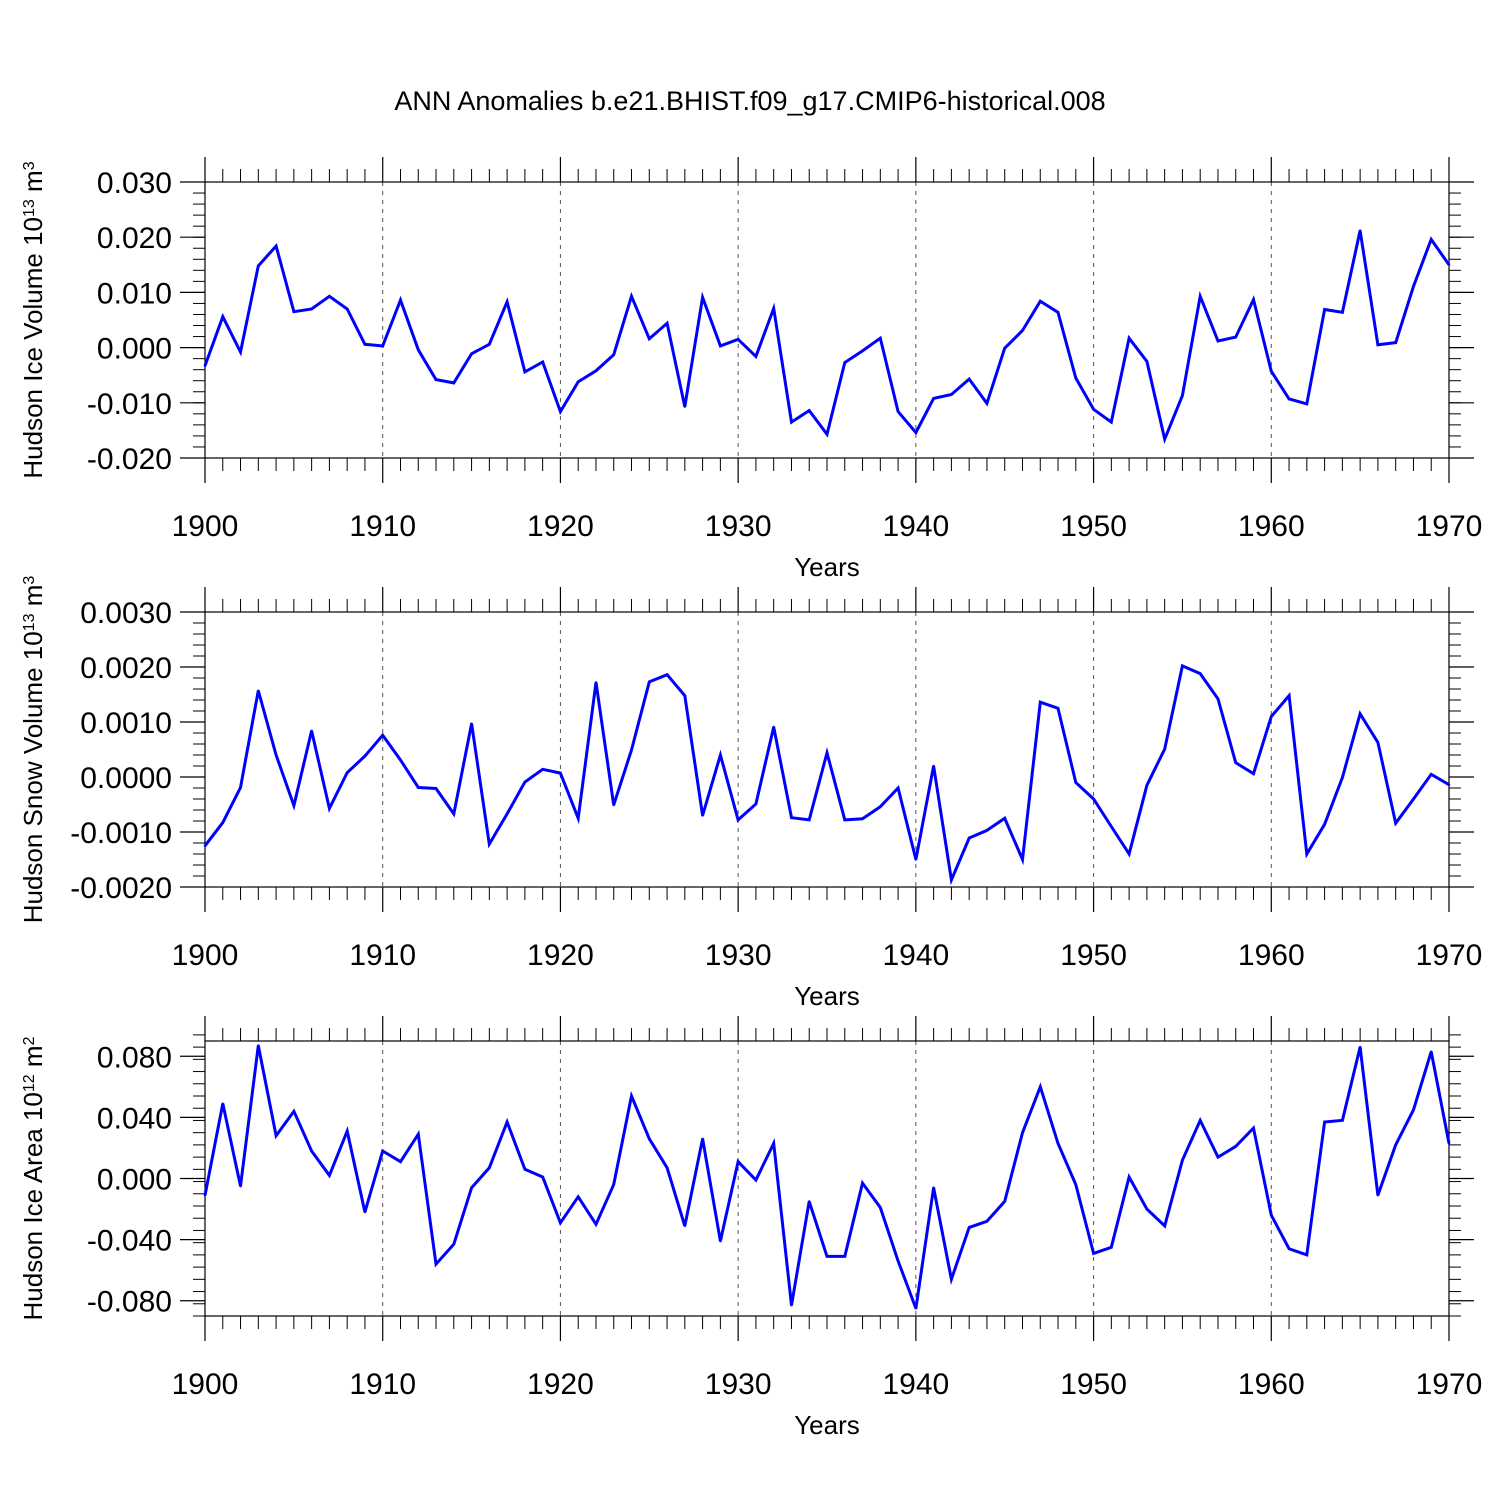 The width and height of the screenshot is (1500, 1500). Describe the element at coordinates (560, 1384) in the screenshot. I see `x-tick-label: 1920` at that location.